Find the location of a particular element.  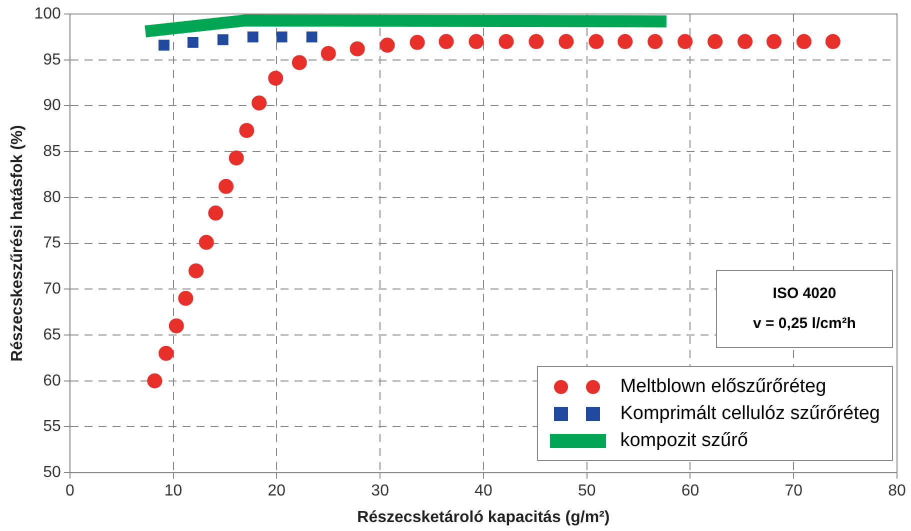

y-tick-label: 85 is located at coordinates (52, 151).